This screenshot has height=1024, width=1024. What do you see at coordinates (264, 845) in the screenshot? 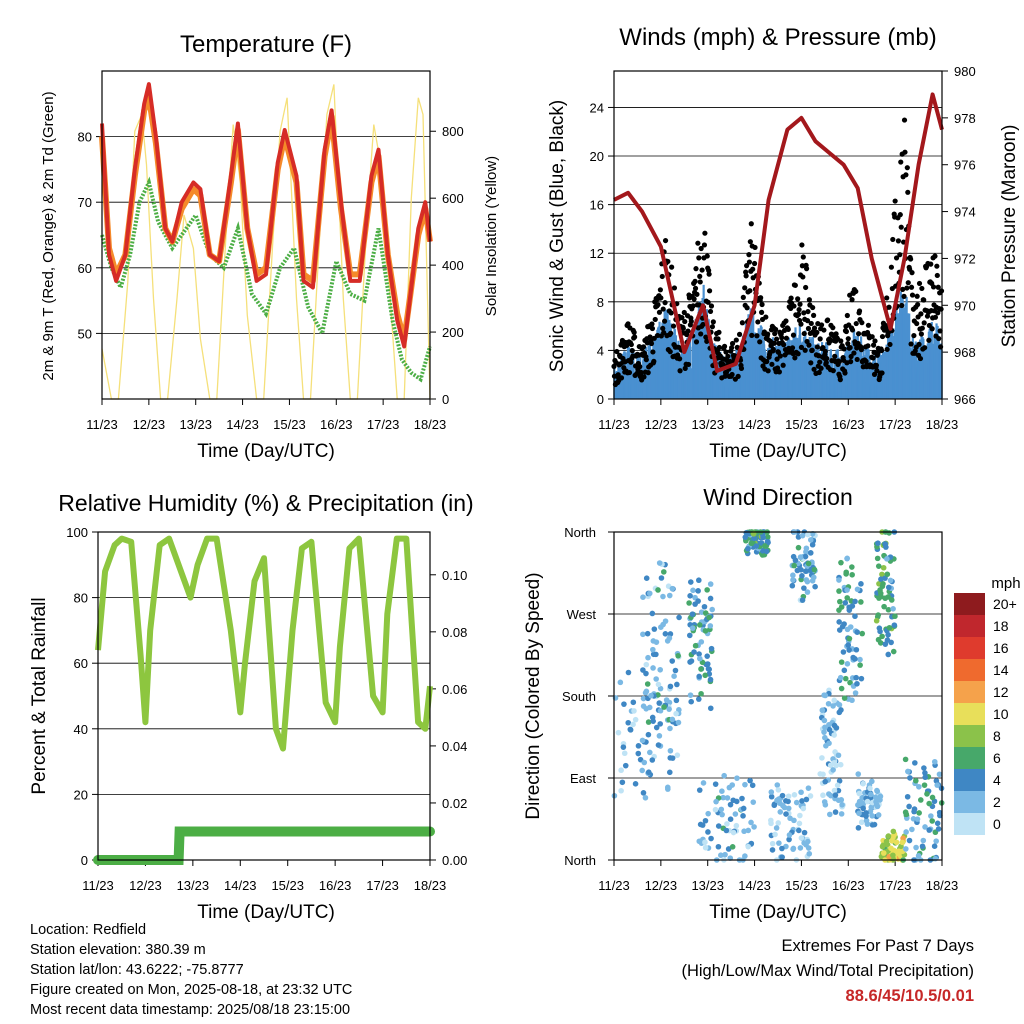
I see `precip-line` at bounding box center [264, 845].